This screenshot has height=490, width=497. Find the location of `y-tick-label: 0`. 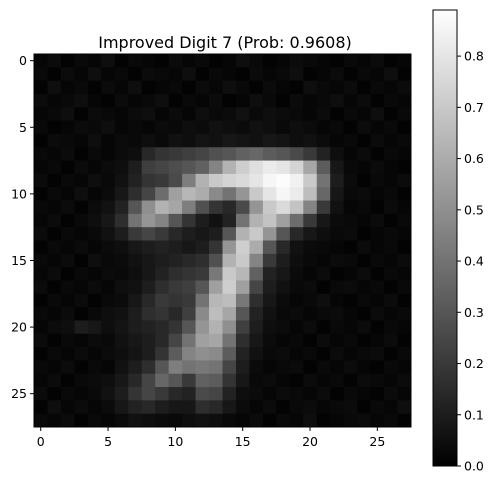

y-tick-label: 0 is located at coordinates (23, 60).